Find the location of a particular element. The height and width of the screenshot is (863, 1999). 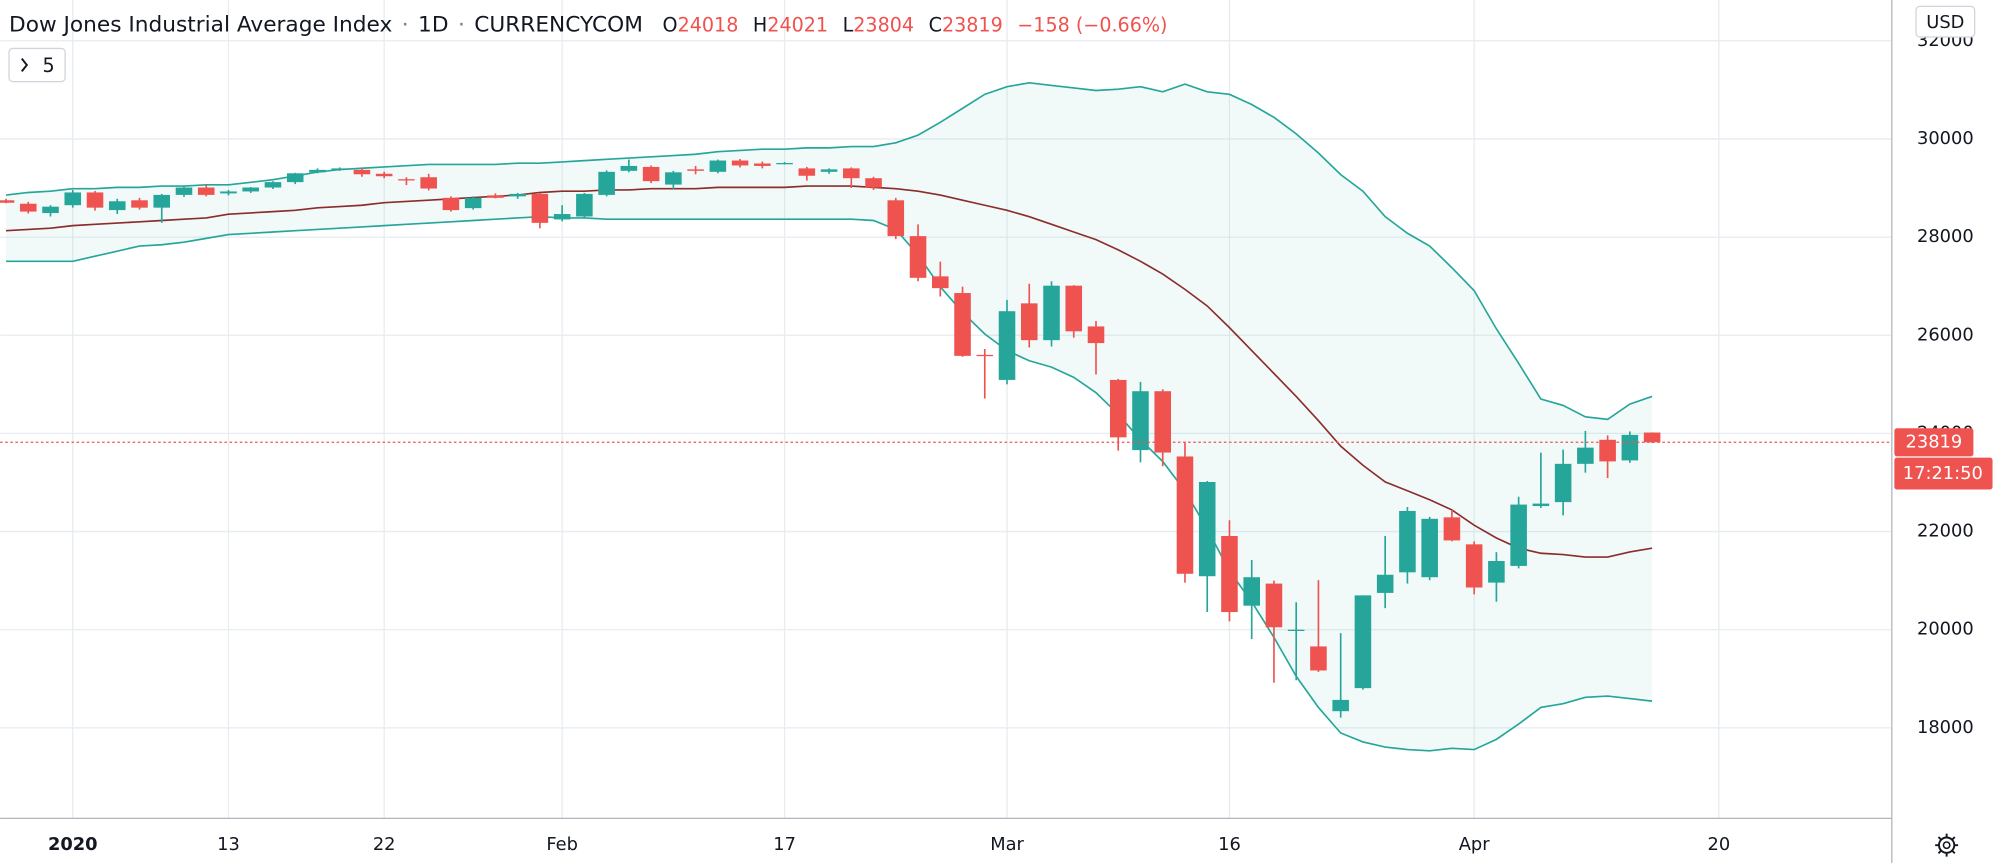

x-tick-label: 13 is located at coordinates (228, 844).